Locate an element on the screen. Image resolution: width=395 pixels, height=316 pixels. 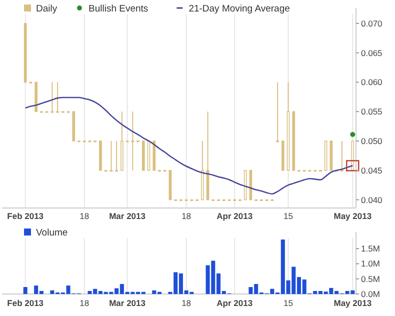
legend-label: Bullish Events is located at coordinates (118, 9).